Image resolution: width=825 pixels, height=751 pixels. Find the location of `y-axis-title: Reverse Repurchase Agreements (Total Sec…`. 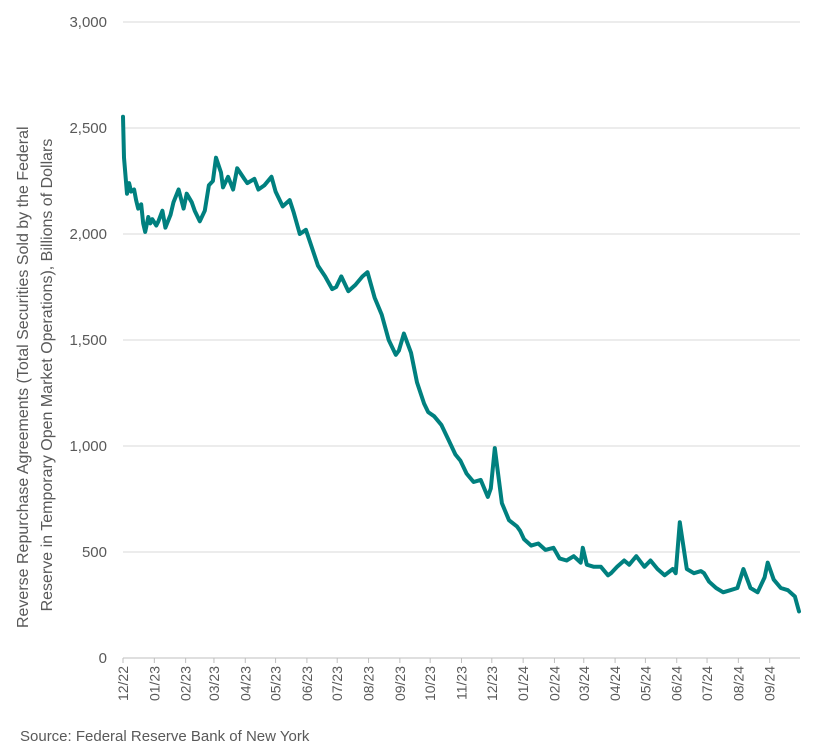

y-axis-title: Reverse Repurchase Agreements (Total Sec… is located at coordinates (35, 375).